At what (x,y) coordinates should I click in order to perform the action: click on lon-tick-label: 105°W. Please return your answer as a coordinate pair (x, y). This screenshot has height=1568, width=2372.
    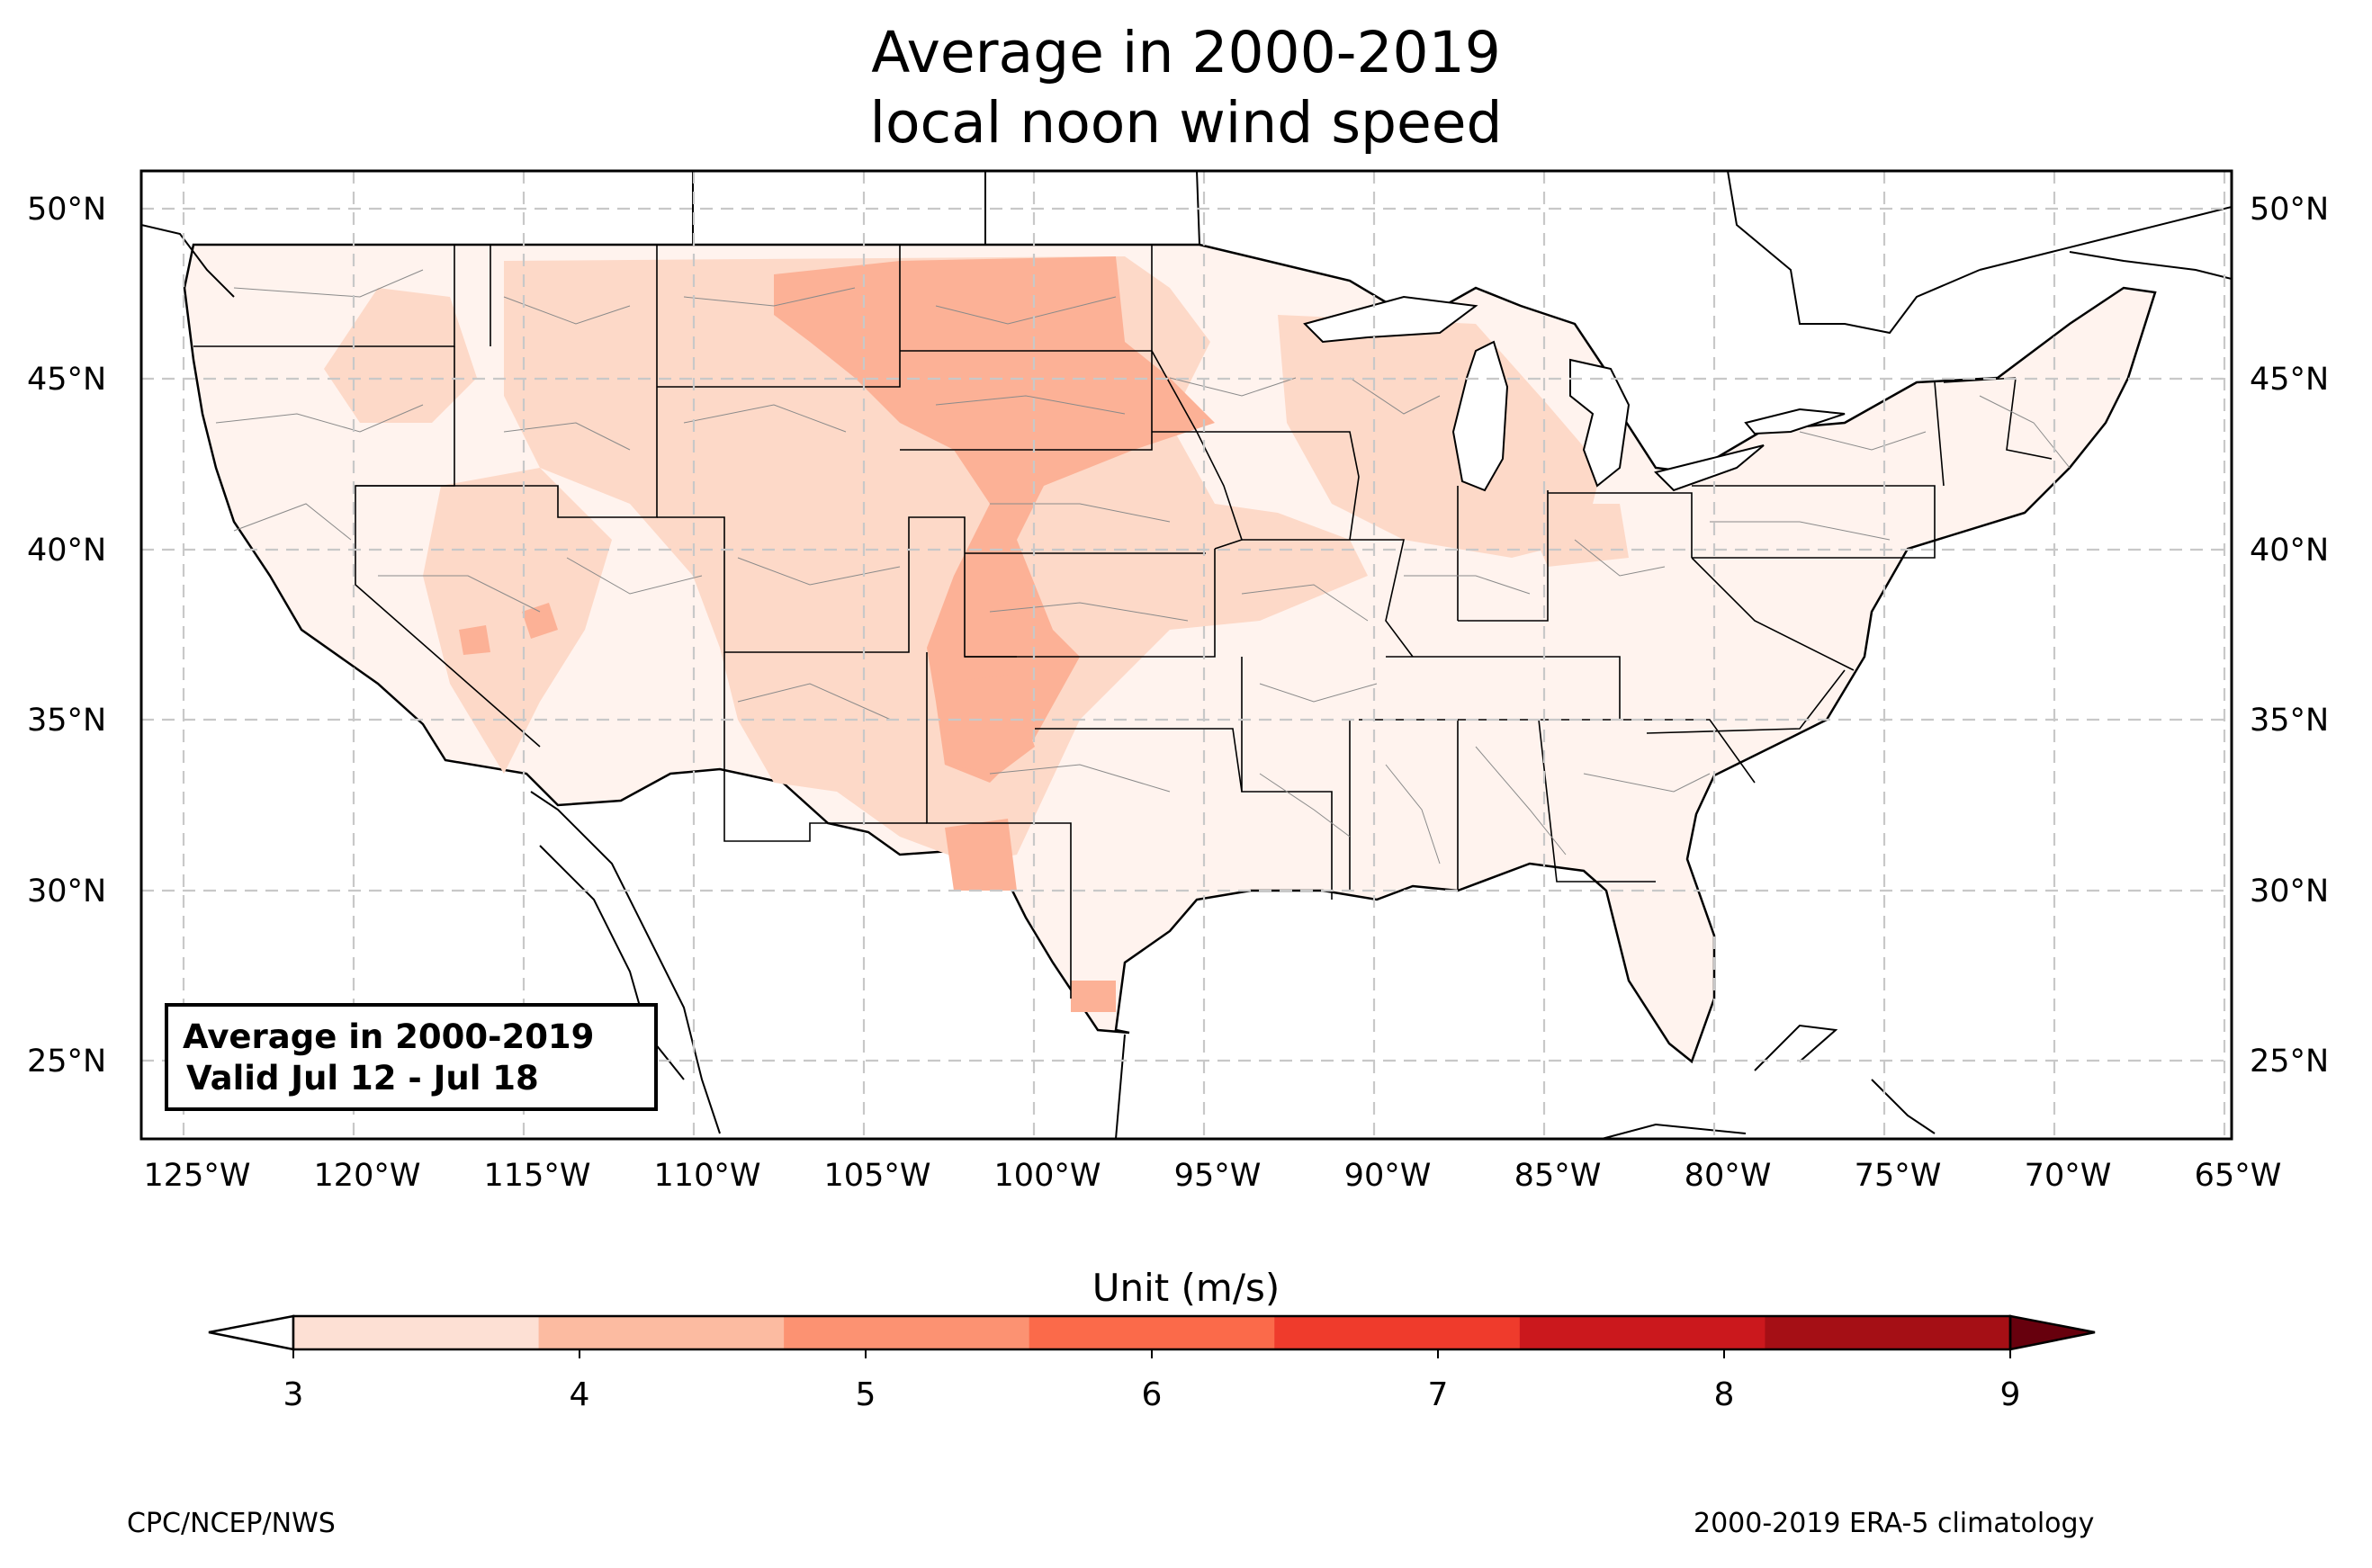
    Looking at the image, I should click on (877, 1176).